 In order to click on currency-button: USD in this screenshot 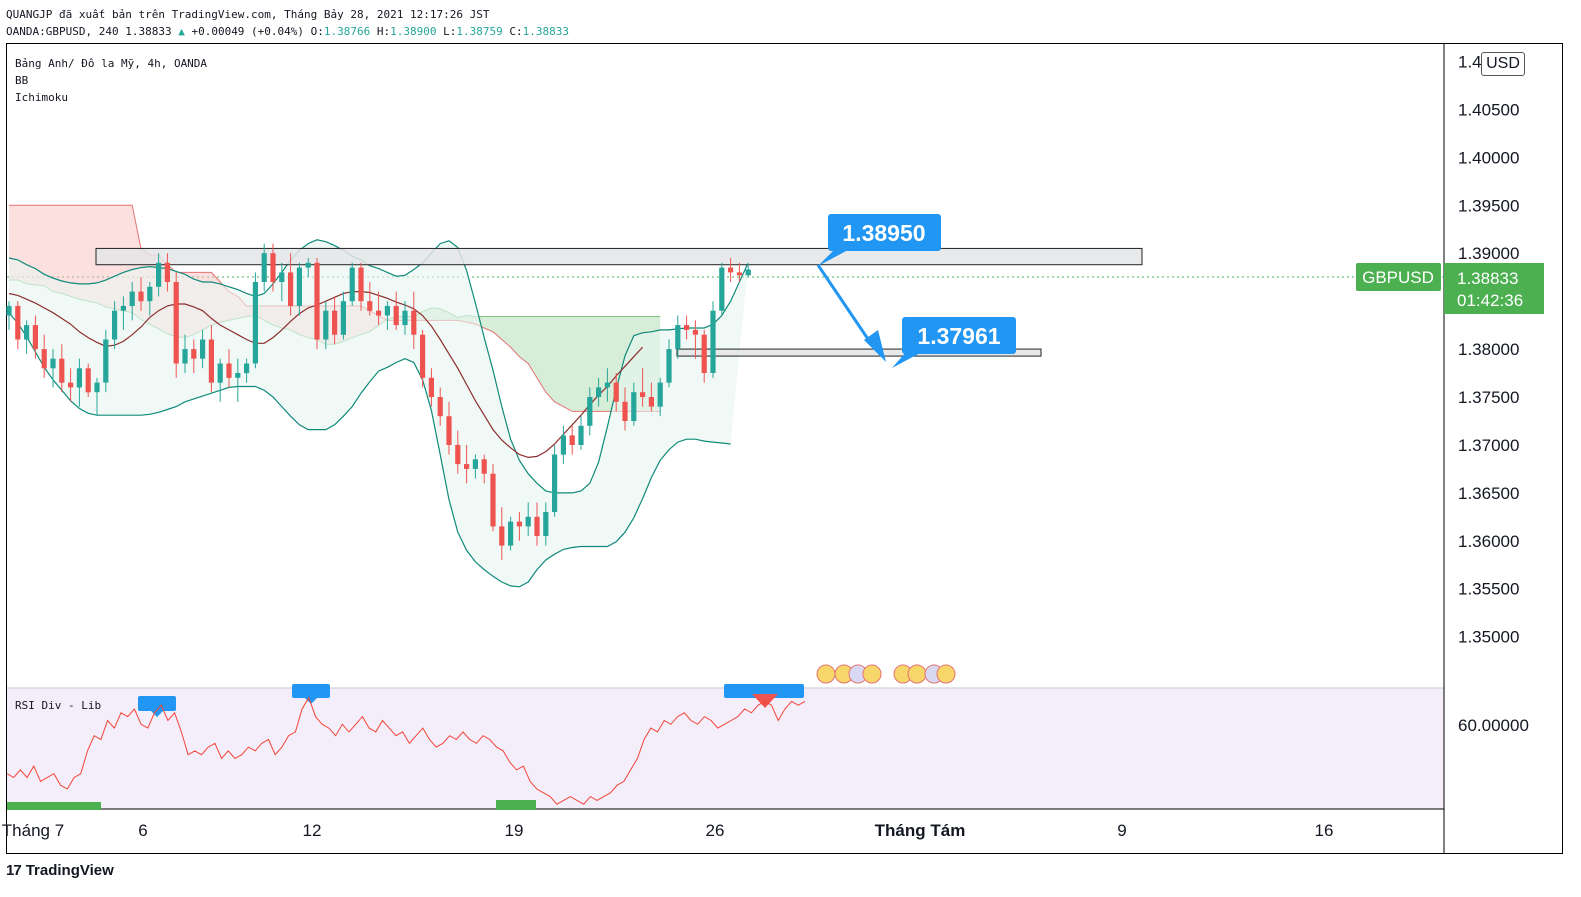, I will do `click(1503, 64)`.